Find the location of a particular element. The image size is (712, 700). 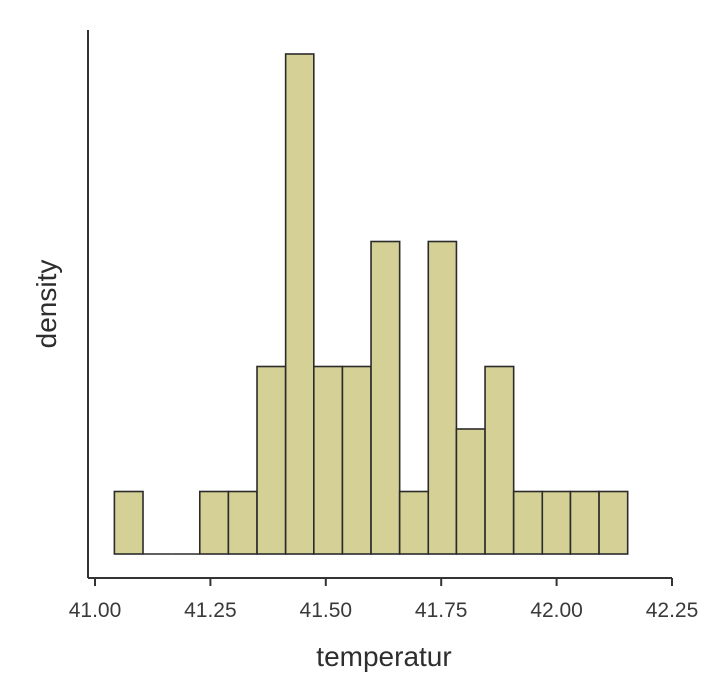

x-tick-label: 42.00 is located at coordinates (556, 610).